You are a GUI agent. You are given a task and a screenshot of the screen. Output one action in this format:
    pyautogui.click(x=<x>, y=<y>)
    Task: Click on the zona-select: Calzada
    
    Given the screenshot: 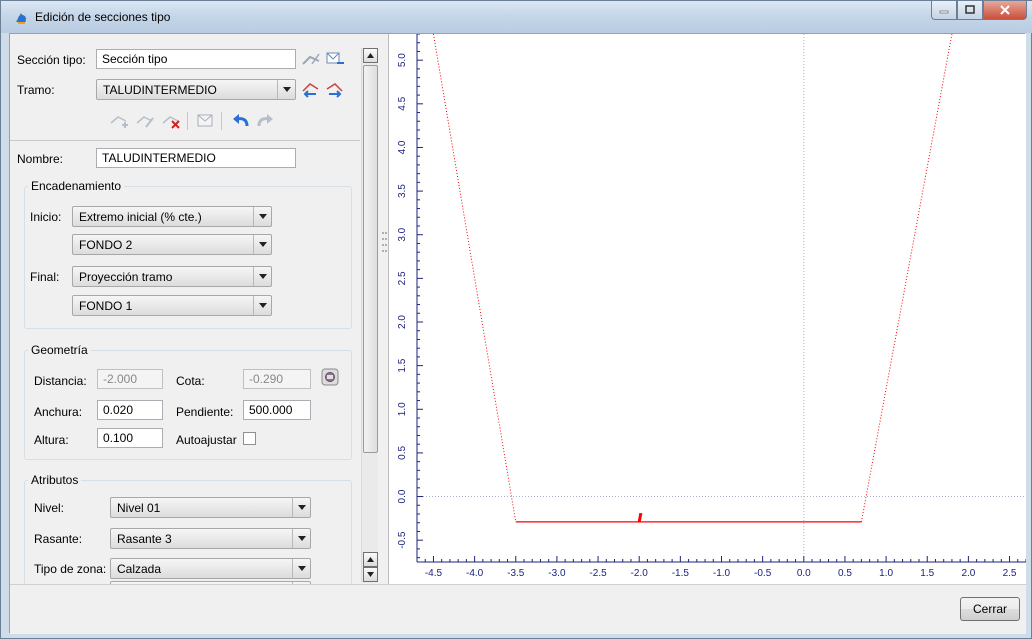 What is the action you would take?
    pyautogui.click(x=210, y=568)
    